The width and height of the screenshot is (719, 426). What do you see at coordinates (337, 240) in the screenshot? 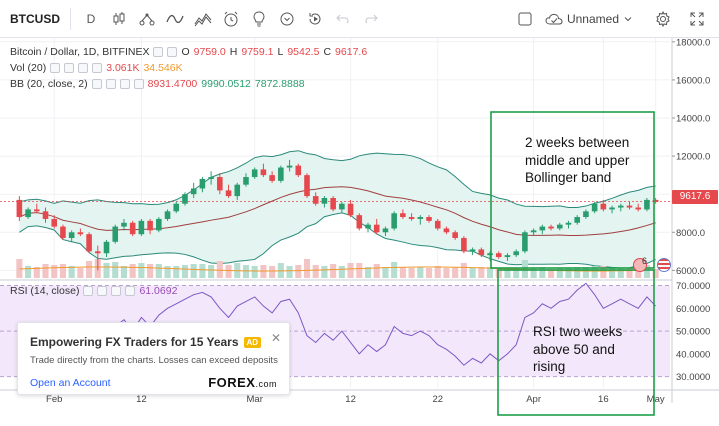
I see `bb-lower-line` at bounding box center [337, 240].